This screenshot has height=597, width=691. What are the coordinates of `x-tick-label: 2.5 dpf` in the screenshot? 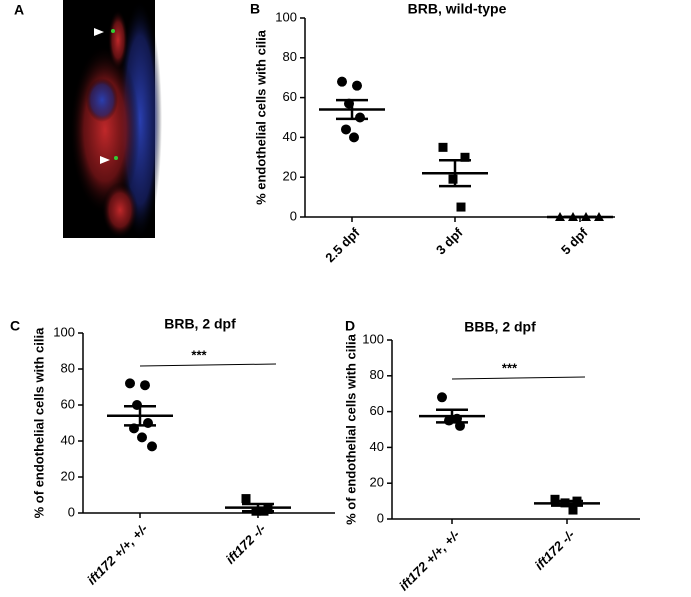 It's located at (342, 244).